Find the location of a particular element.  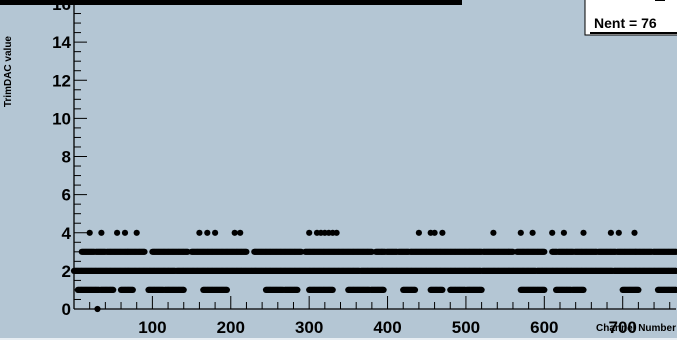

x-tick-label: 400 is located at coordinates (387, 327).